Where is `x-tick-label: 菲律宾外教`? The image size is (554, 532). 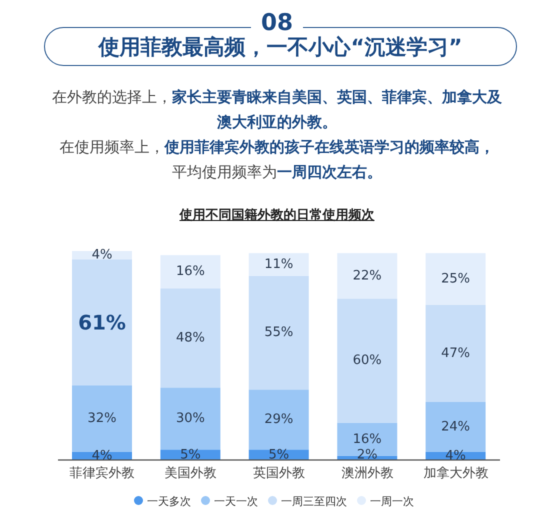
x-tick-label: 菲律宾外教 is located at coordinates (102, 473).